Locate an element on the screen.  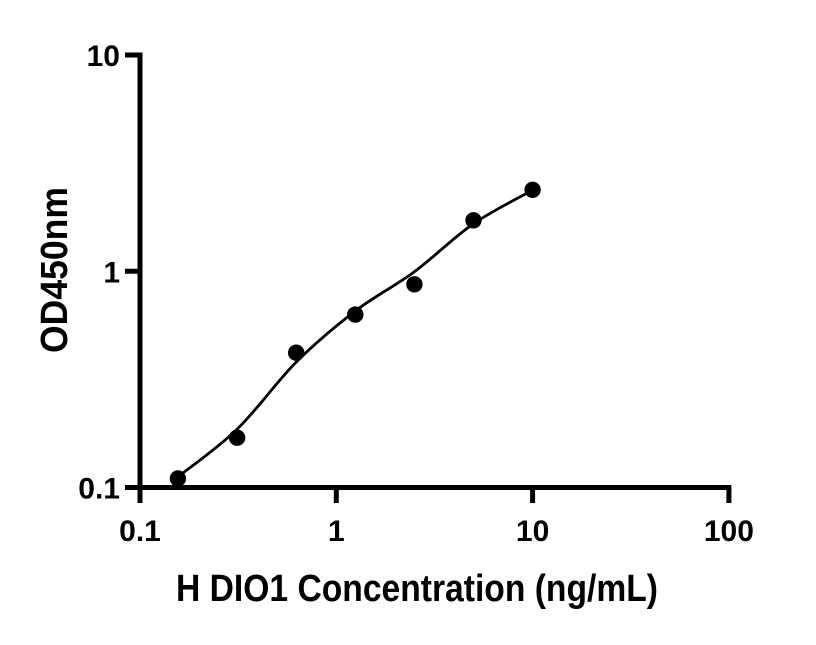
x-tick-label: 0.1 is located at coordinates (140, 531).